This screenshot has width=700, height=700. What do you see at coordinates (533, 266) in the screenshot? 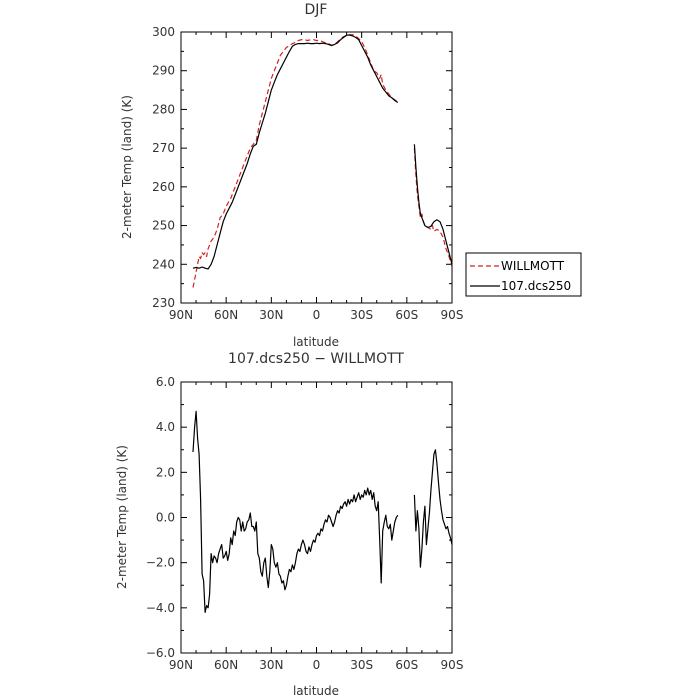
I see `legend-label-willmott: WILLMOTT` at bounding box center [533, 266].